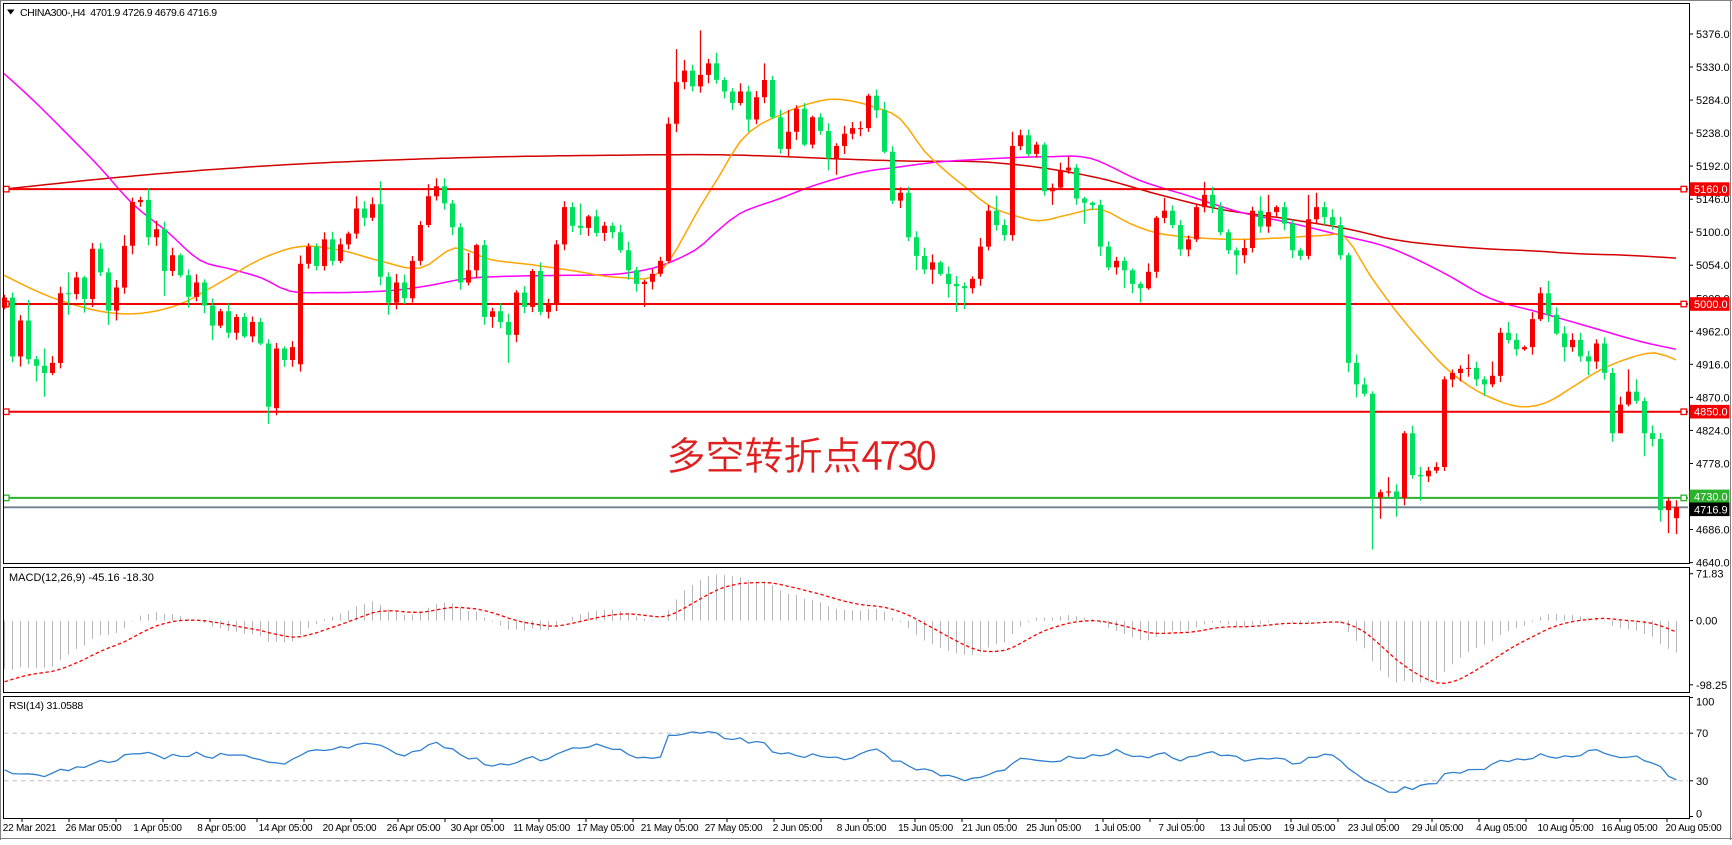 Image resolution: width=1732 pixels, height=845 pixels. I want to click on svg-text: 22 Mar 2021, so click(30, 828).